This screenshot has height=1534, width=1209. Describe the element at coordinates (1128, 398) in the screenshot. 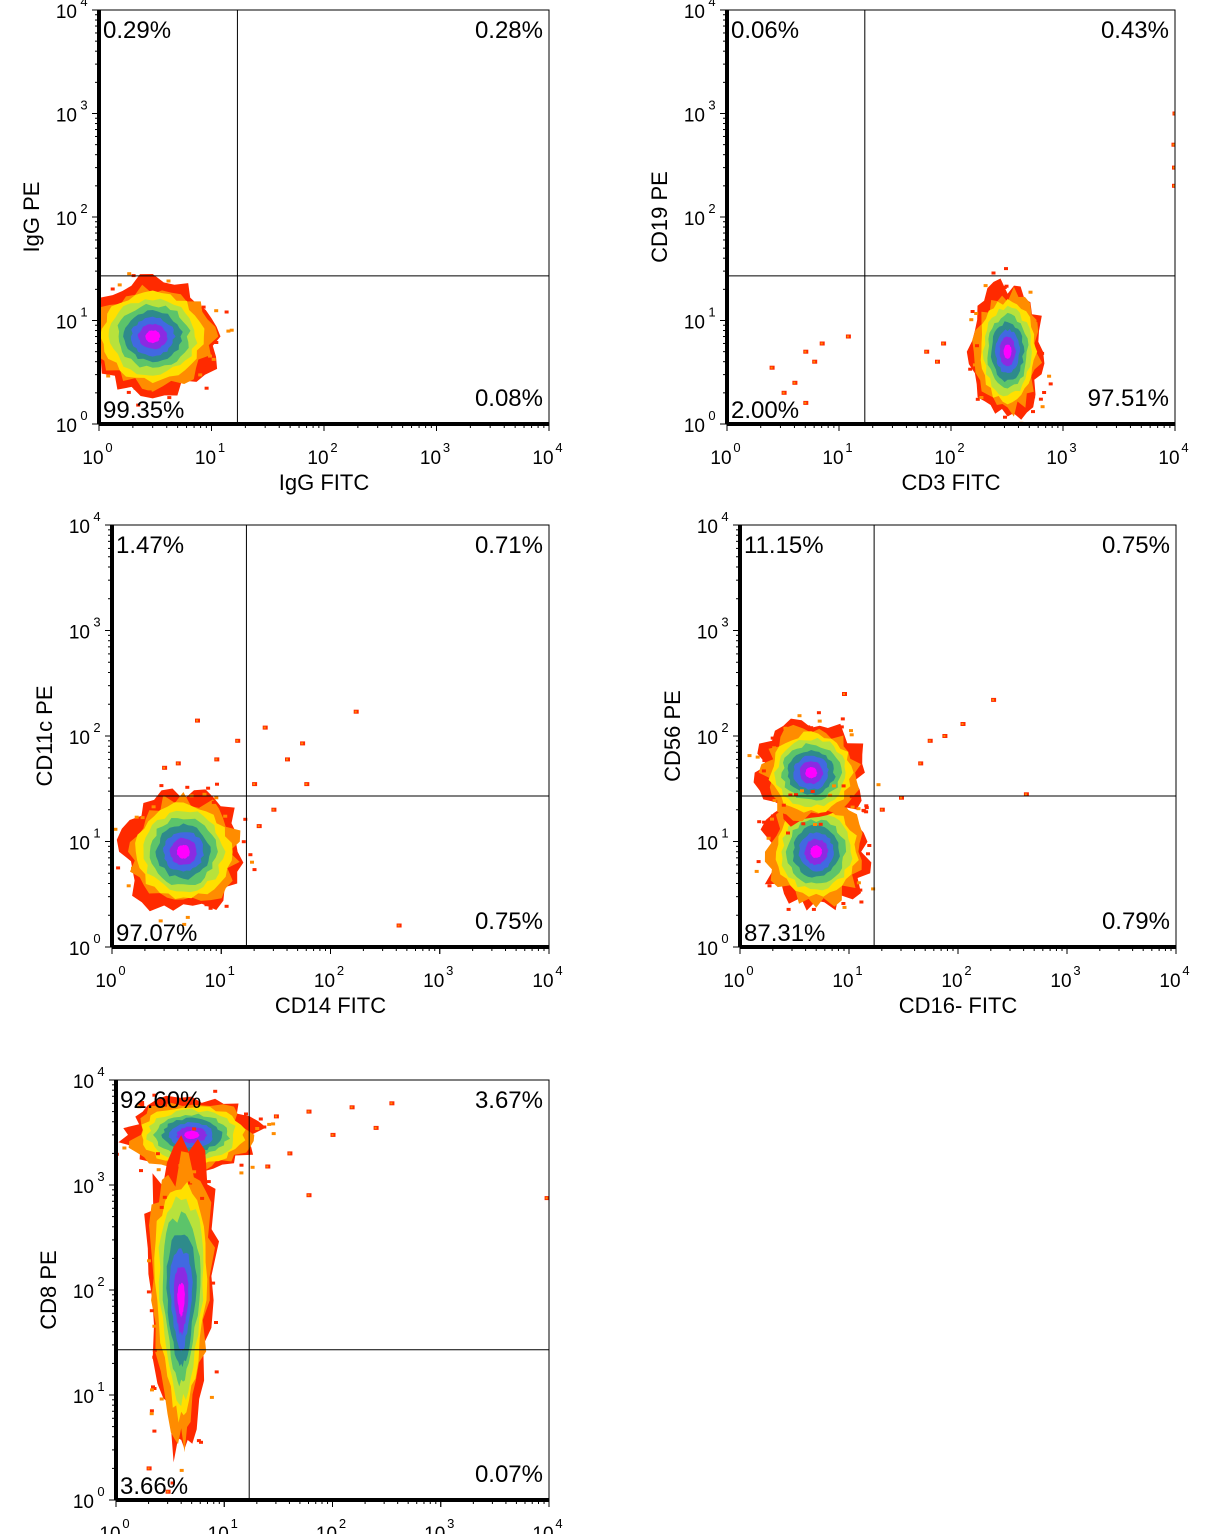

I see `quadrant-lower-right: 97.51%` at that location.